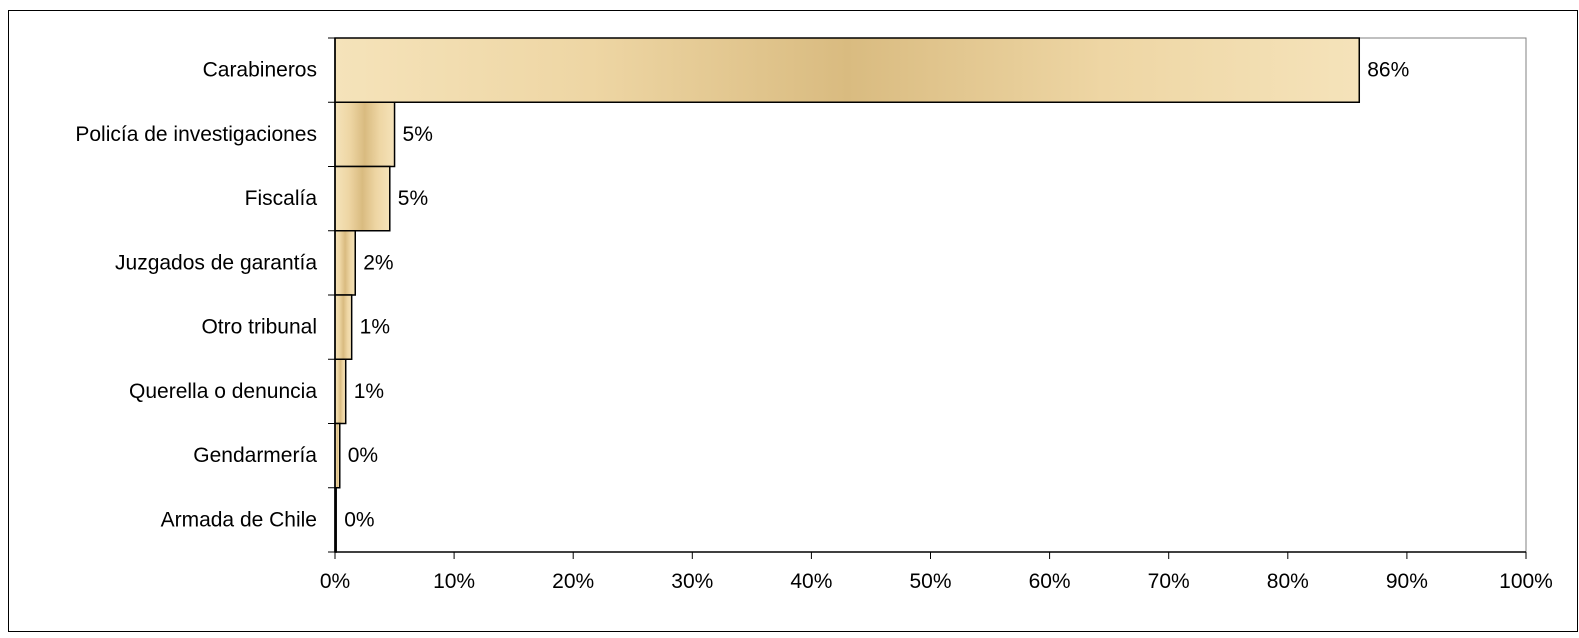 The image size is (1579, 638). Describe the element at coordinates (281, 198) in the screenshot. I see `category-label: Fiscalía` at that location.